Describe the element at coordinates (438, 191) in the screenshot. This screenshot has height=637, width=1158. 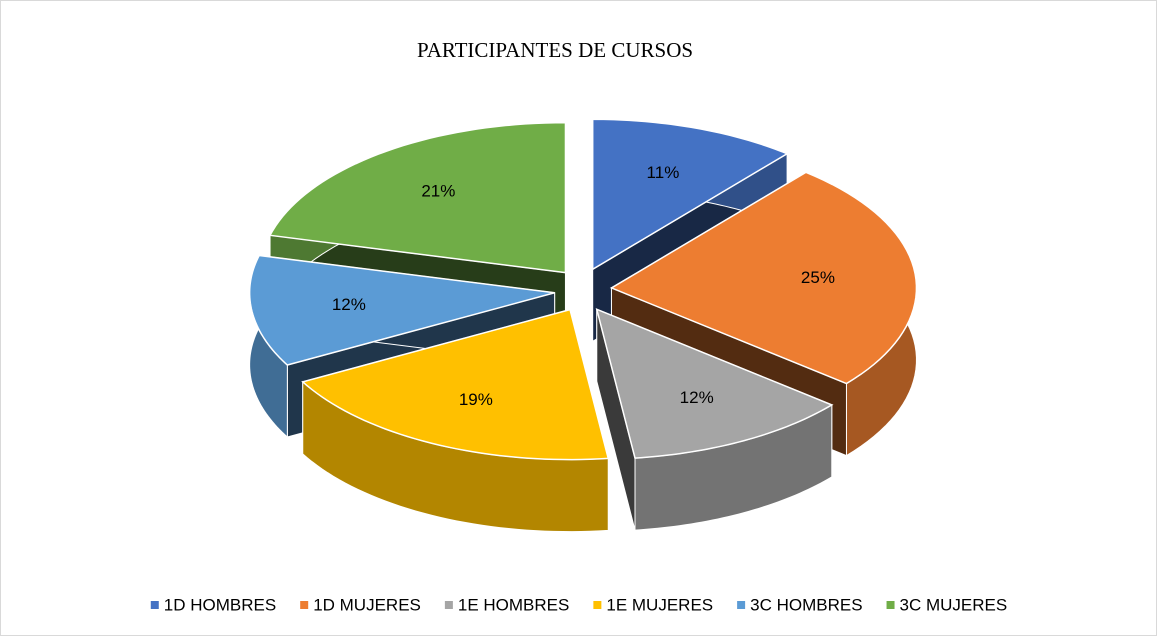
I see `data-label: 21%` at that location.